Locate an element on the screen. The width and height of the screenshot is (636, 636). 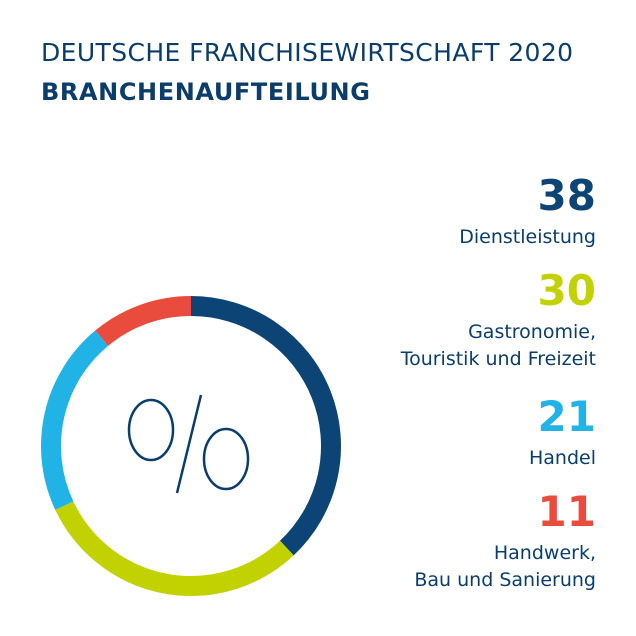
legend-label-line: Touristik und Freizeit is located at coordinates (498, 359).